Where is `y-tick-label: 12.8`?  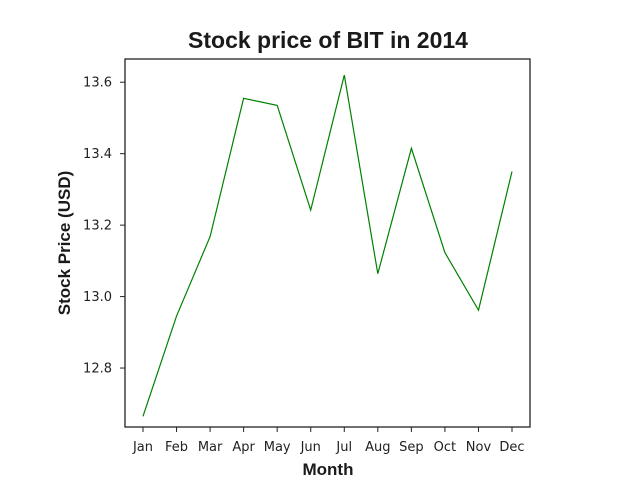 y-tick-label: 12.8 is located at coordinates (97, 369).